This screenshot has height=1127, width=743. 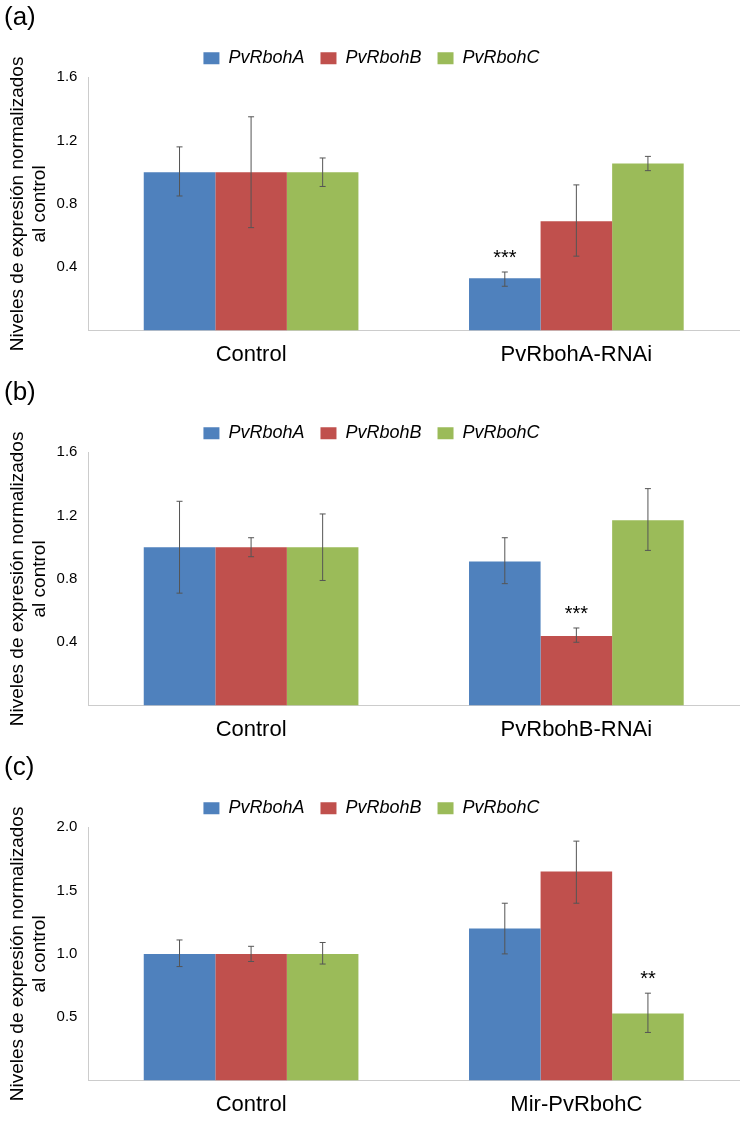 What do you see at coordinates (648, 977) in the screenshot?
I see `annotation: **` at bounding box center [648, 977].